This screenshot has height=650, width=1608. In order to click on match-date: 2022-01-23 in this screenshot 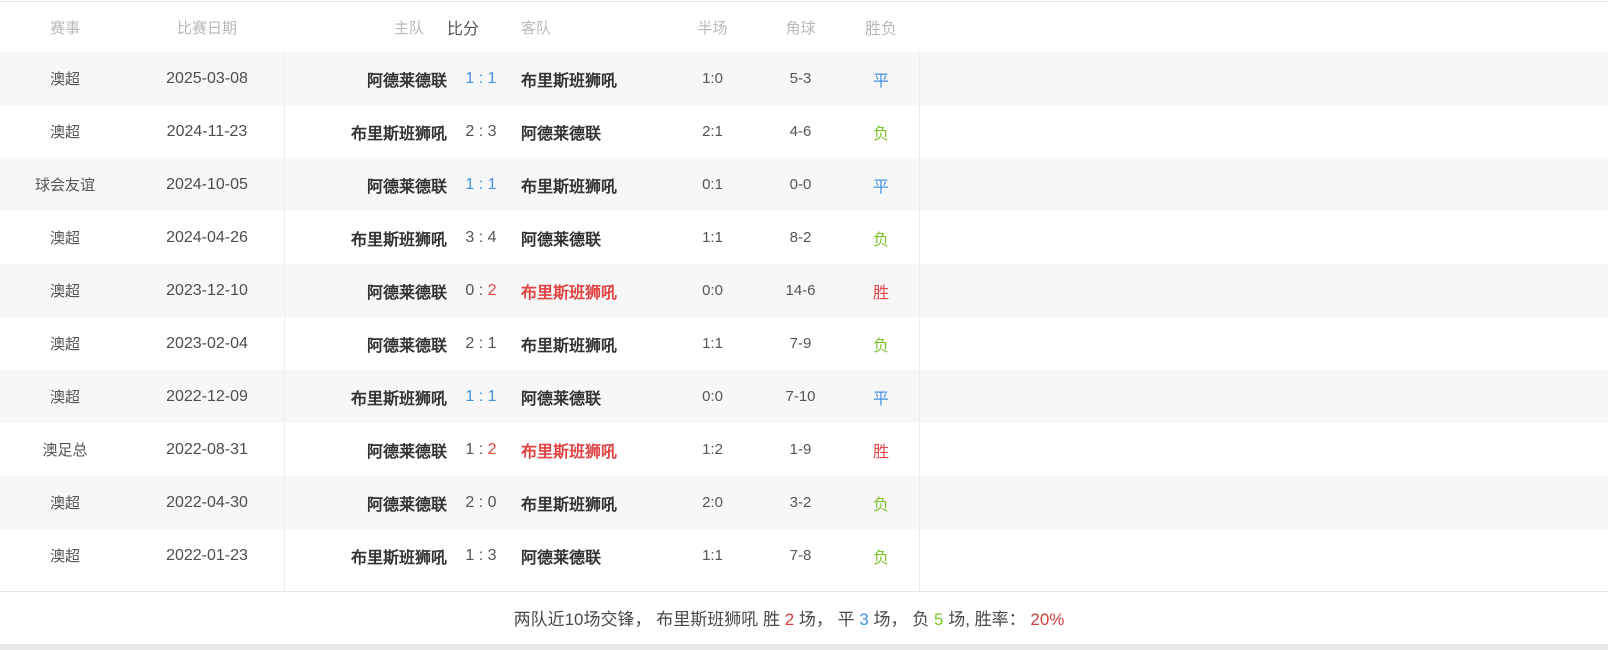, I will do `click(207, 555)`.